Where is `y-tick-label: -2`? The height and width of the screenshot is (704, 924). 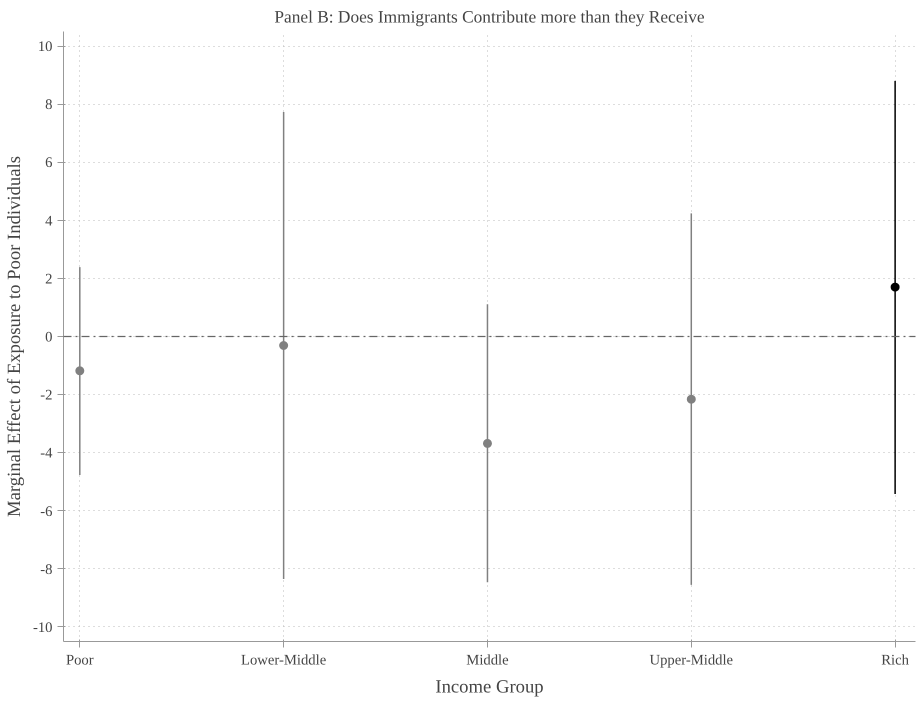
y-tick-label: -2 is located at coordinates (46, 396).